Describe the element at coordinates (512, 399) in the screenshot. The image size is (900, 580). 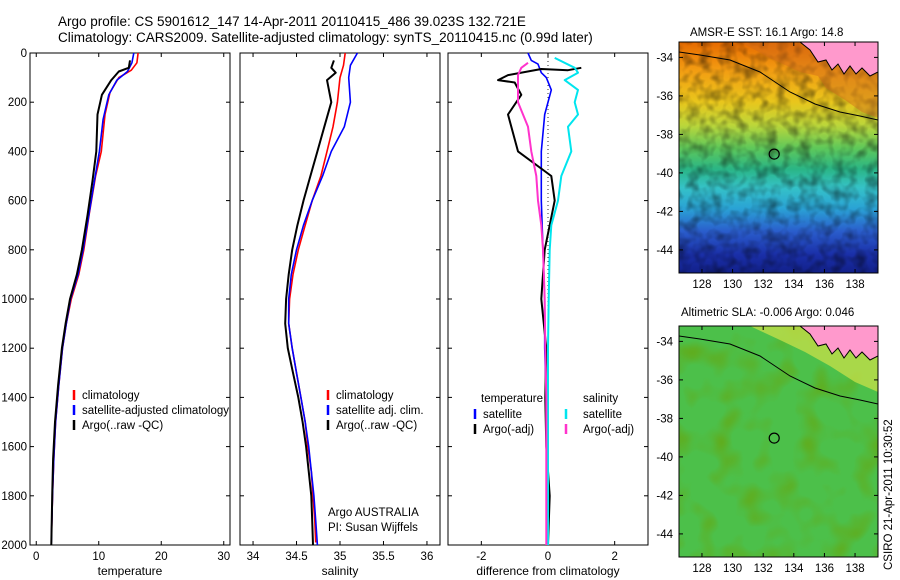
I see `legend-group-title: temperature` at that location.